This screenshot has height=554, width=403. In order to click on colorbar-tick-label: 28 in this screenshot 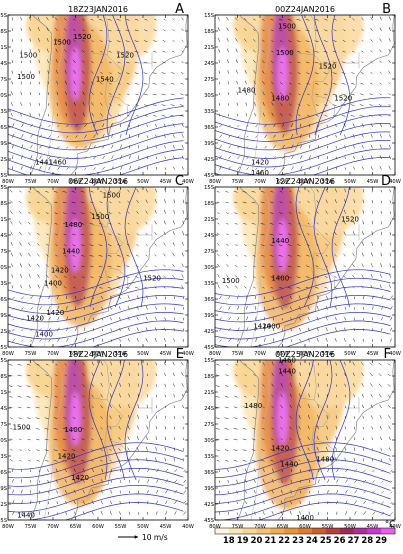, I will do `click(367, 541)`.